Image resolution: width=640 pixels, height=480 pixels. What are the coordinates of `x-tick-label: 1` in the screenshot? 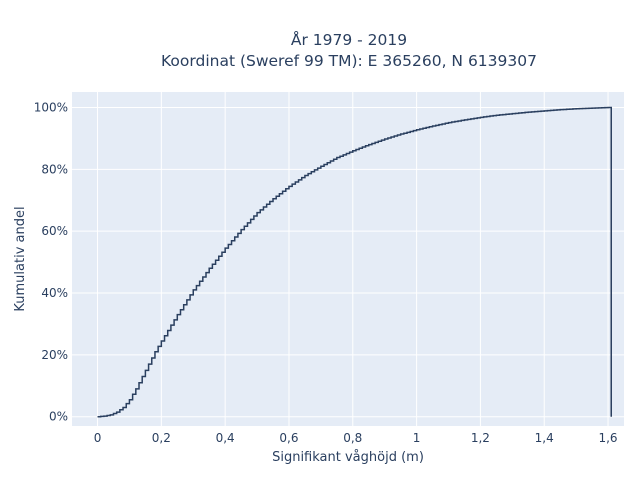 It's located at (417, 438).